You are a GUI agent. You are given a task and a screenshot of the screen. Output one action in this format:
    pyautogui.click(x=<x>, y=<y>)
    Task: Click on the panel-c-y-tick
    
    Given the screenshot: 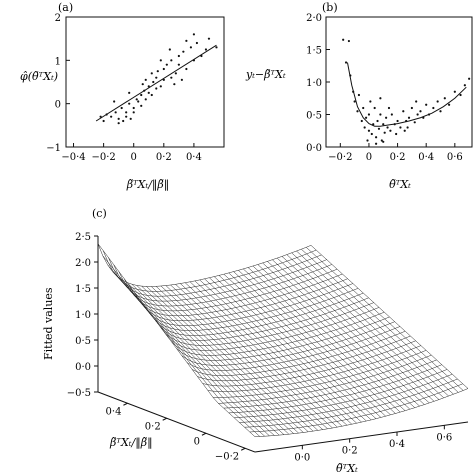 What is the action you would take?
    pyautogui.click(x=125, y=404)
    